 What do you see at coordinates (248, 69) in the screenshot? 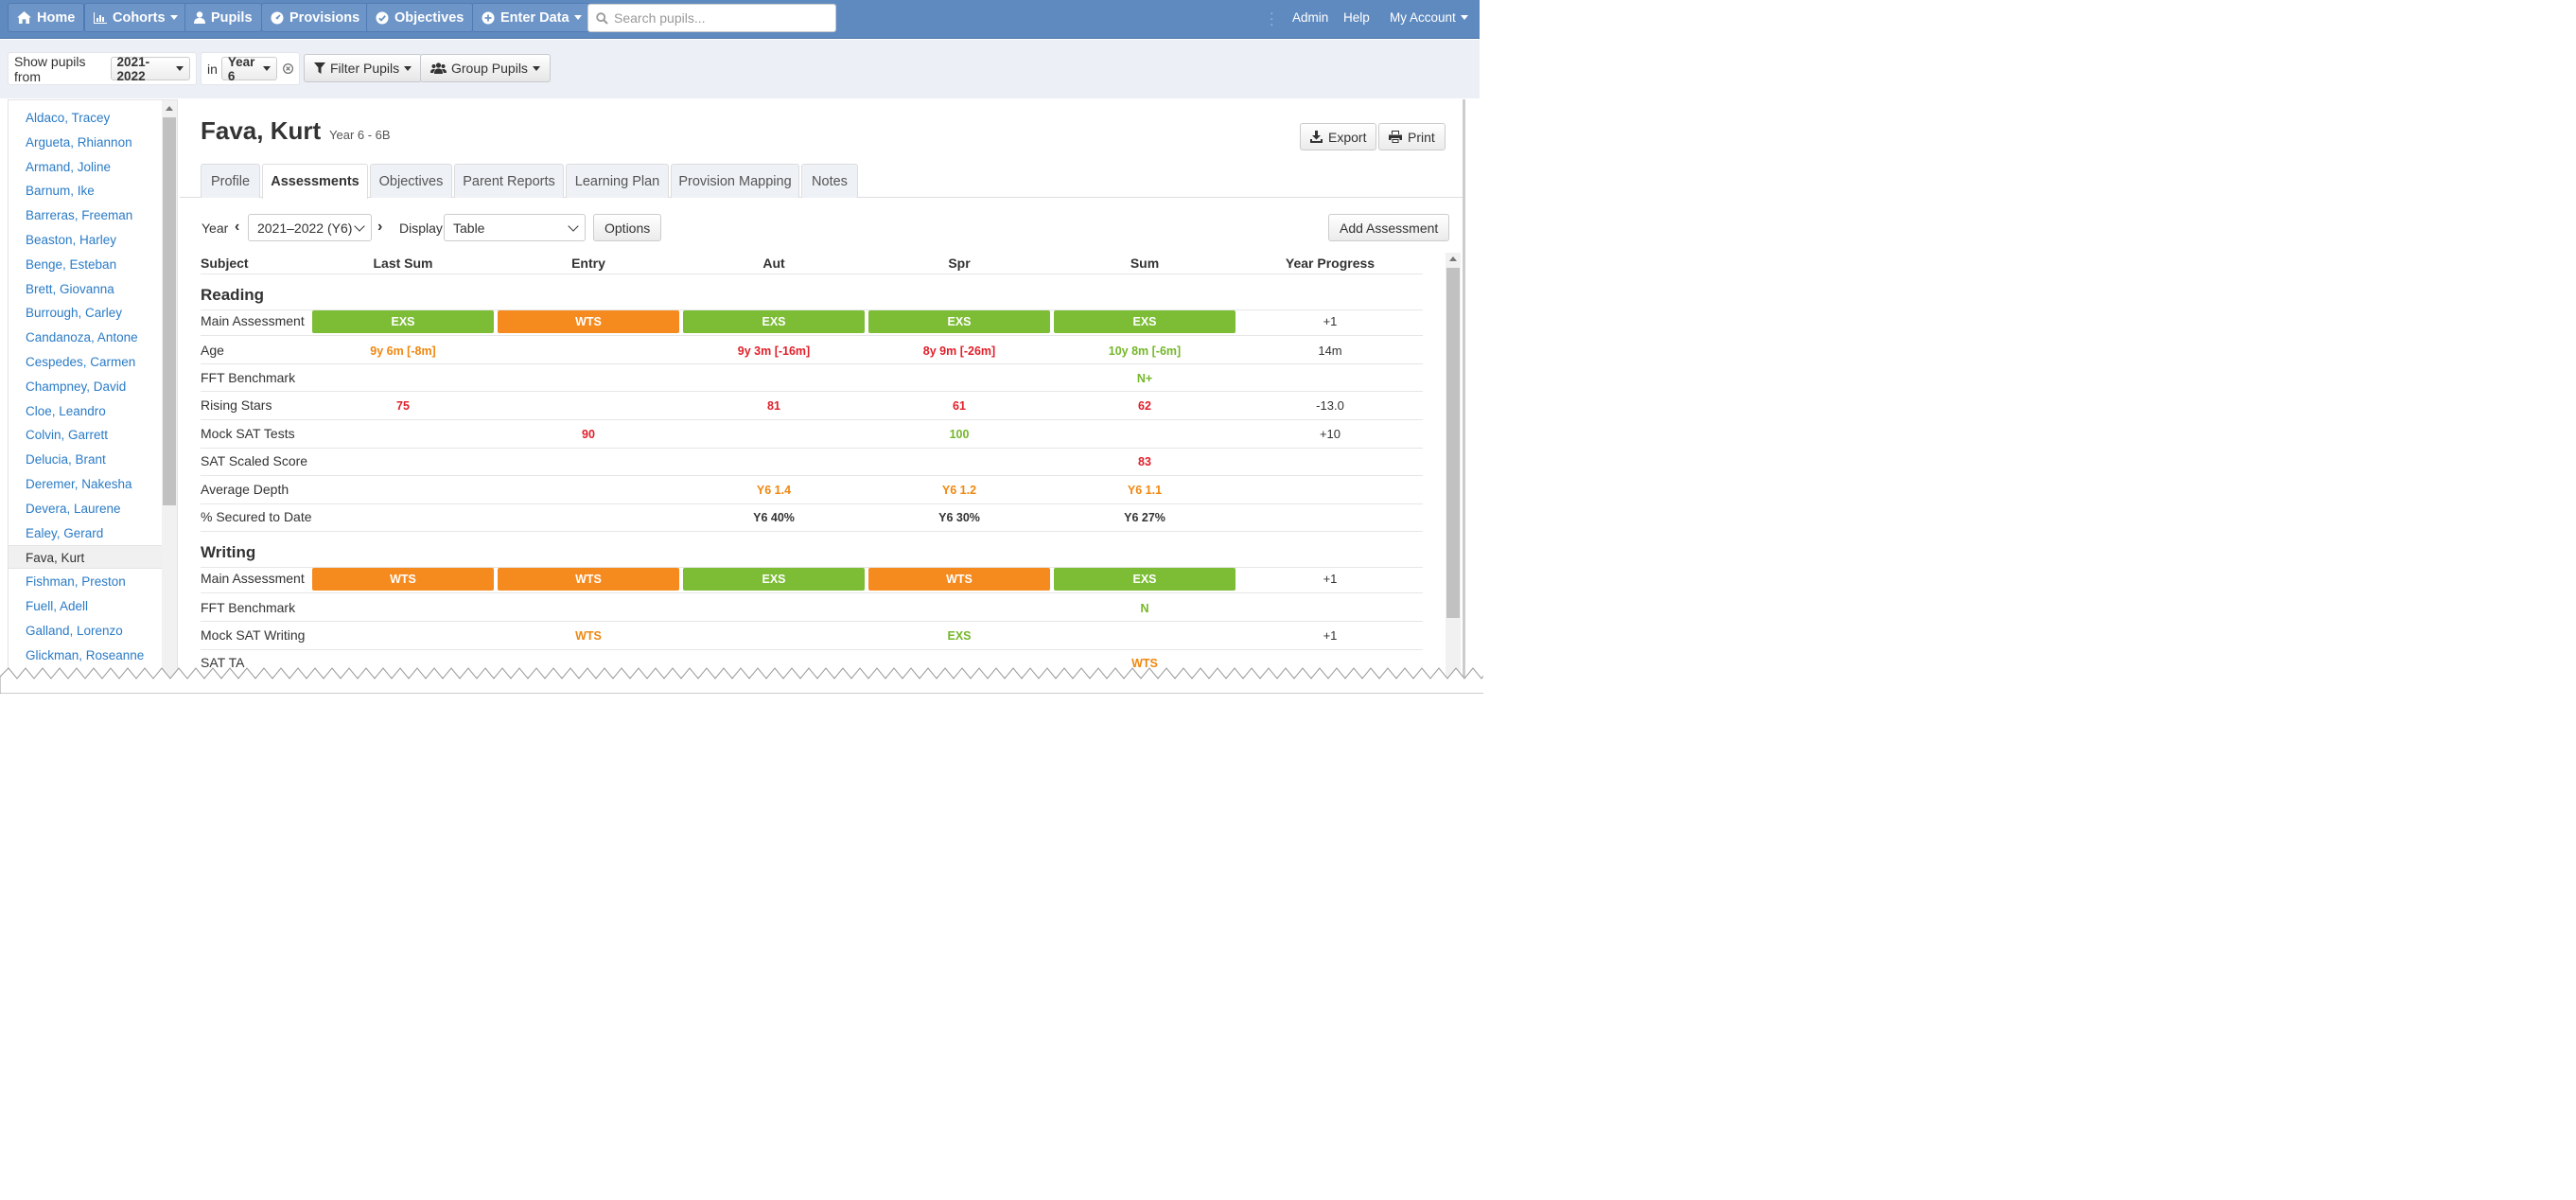
I see `group-select: Year 6` at bounding box center [248, 69].